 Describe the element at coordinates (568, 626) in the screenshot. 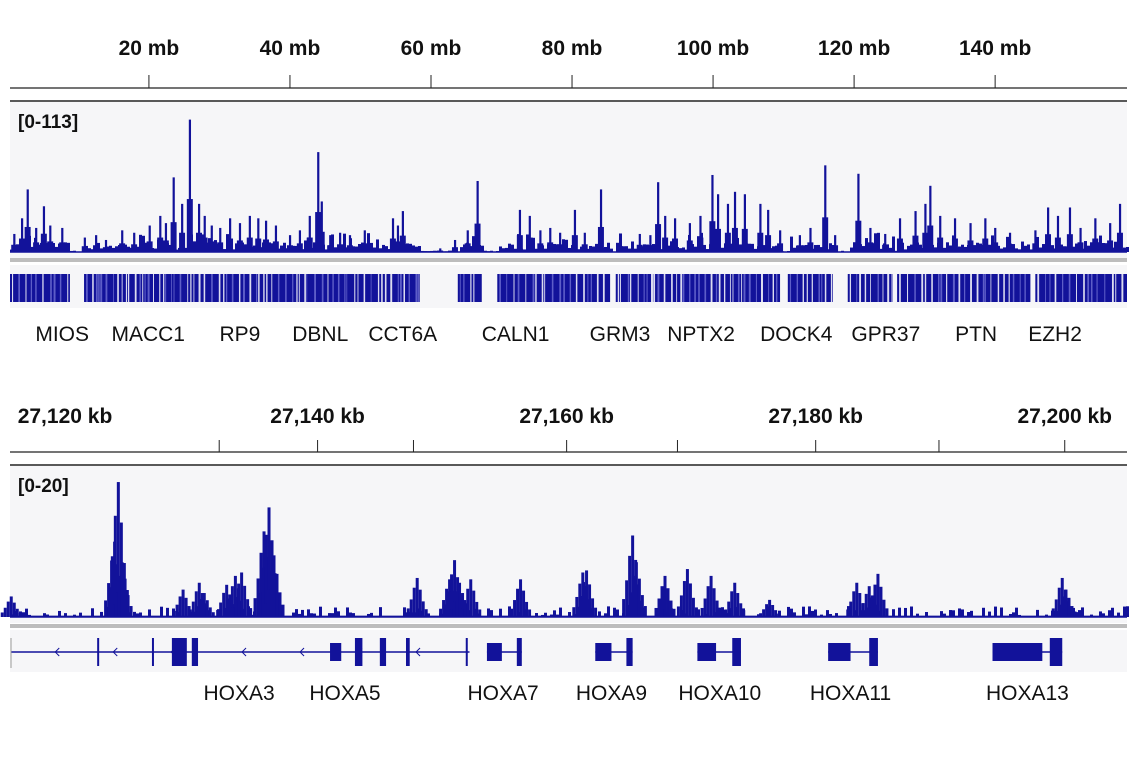

I see `track-separator` at that location.